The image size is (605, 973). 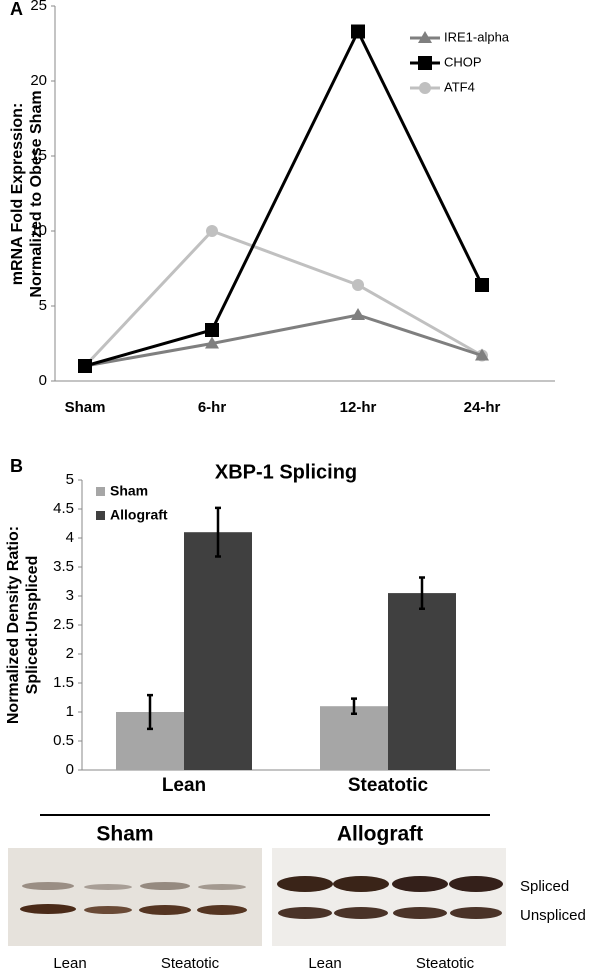 What do you see at coordinates (85, 407) in the screenshot?
I see `x-tick-label: Sham` at bounding box center [85, 407].